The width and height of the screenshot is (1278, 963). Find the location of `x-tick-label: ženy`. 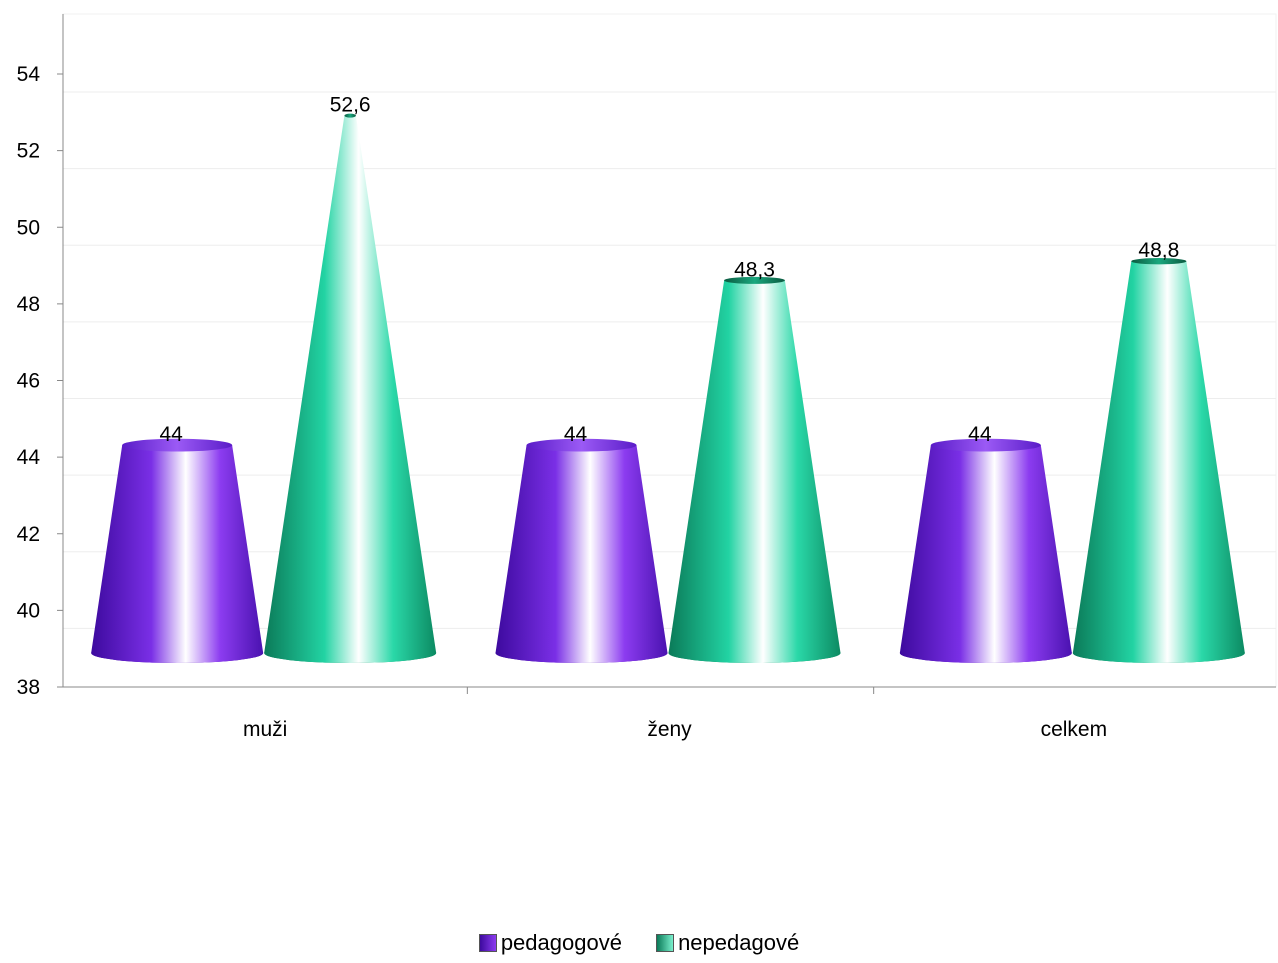

x-tick-label: ženy is located at coordinates (669, 729).